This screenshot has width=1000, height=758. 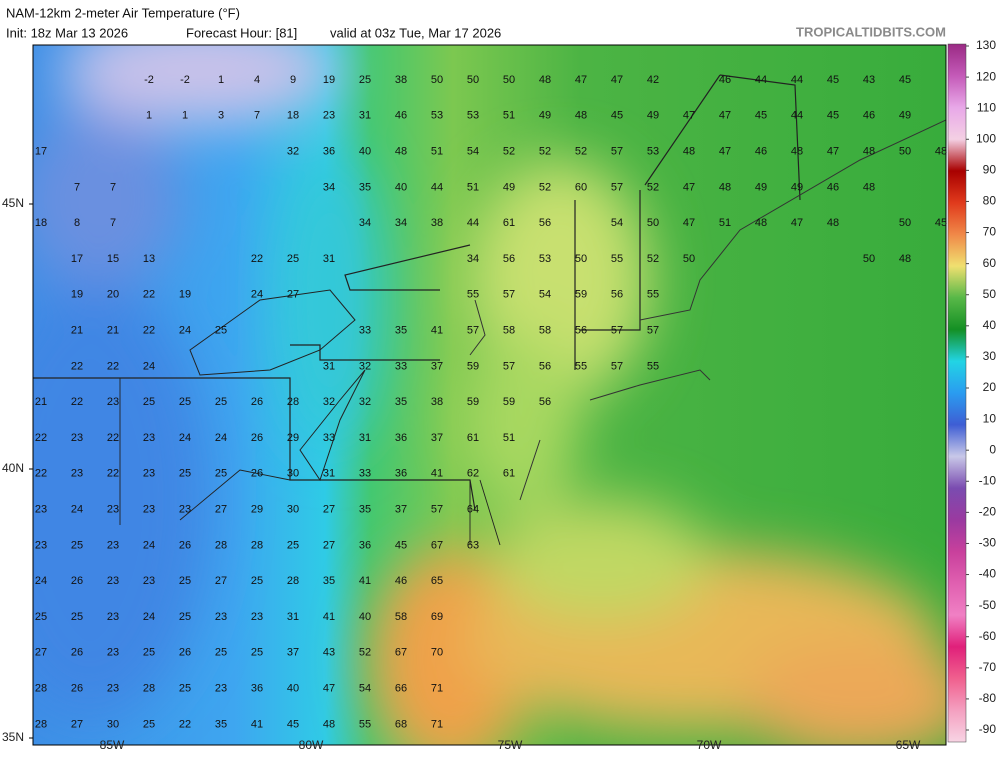 I want to click on colorbar-label: 20, so click(x=990, y=387).